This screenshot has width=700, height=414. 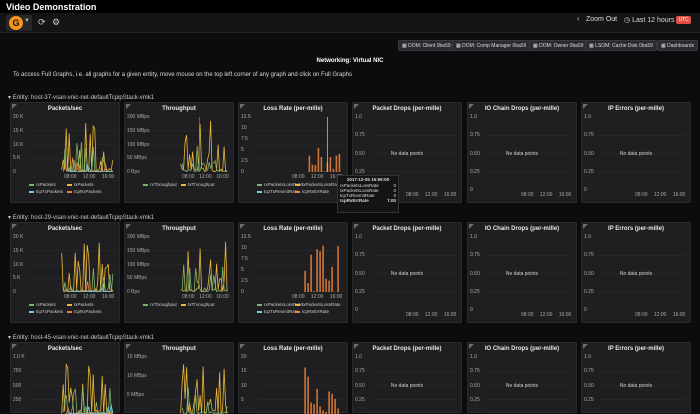 I want to click on legend-label: rxPackets, so click(x=46, y=304).